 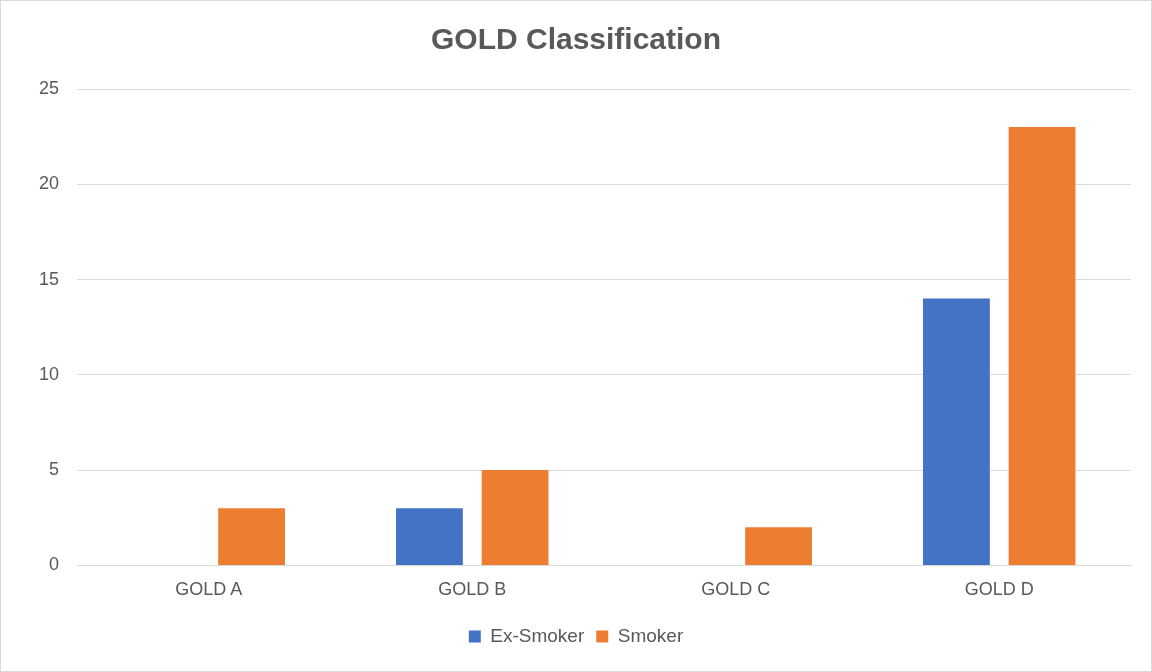 What do you see at coordinates (54, 469) in the screenshot?
I see `y-tick-label: 5` at bounding box center [54, 469].